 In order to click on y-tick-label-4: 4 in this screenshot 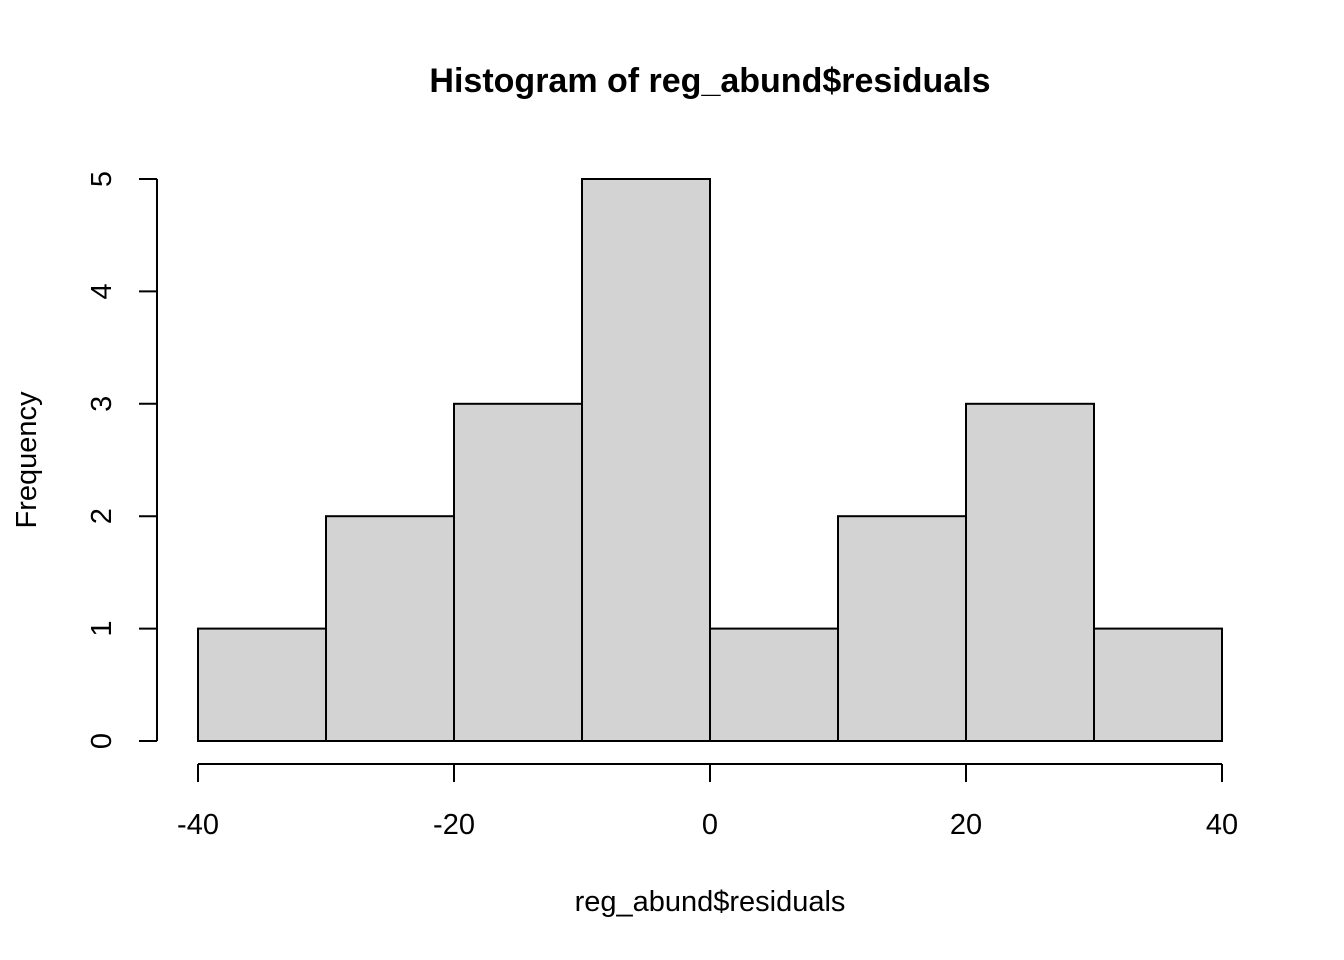, I will do `click(102, 291)`.